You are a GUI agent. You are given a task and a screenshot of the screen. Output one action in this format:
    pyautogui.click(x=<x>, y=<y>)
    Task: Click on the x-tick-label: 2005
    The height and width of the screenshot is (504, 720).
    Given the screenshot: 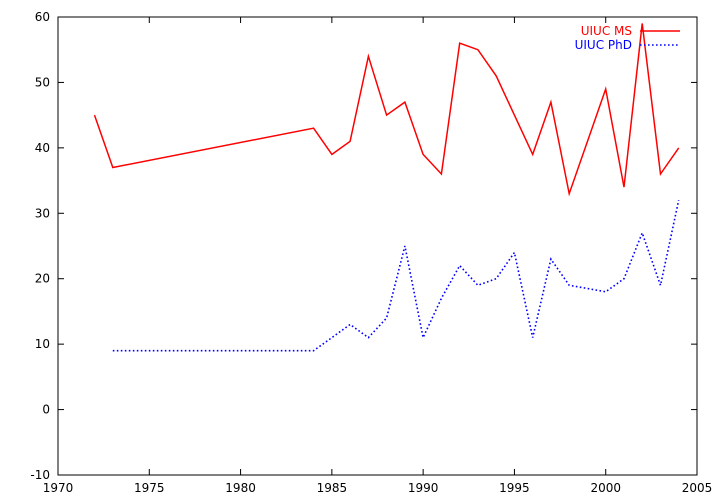 What is the action you would take?
    pyautogui.click(x=697, y=488)
    